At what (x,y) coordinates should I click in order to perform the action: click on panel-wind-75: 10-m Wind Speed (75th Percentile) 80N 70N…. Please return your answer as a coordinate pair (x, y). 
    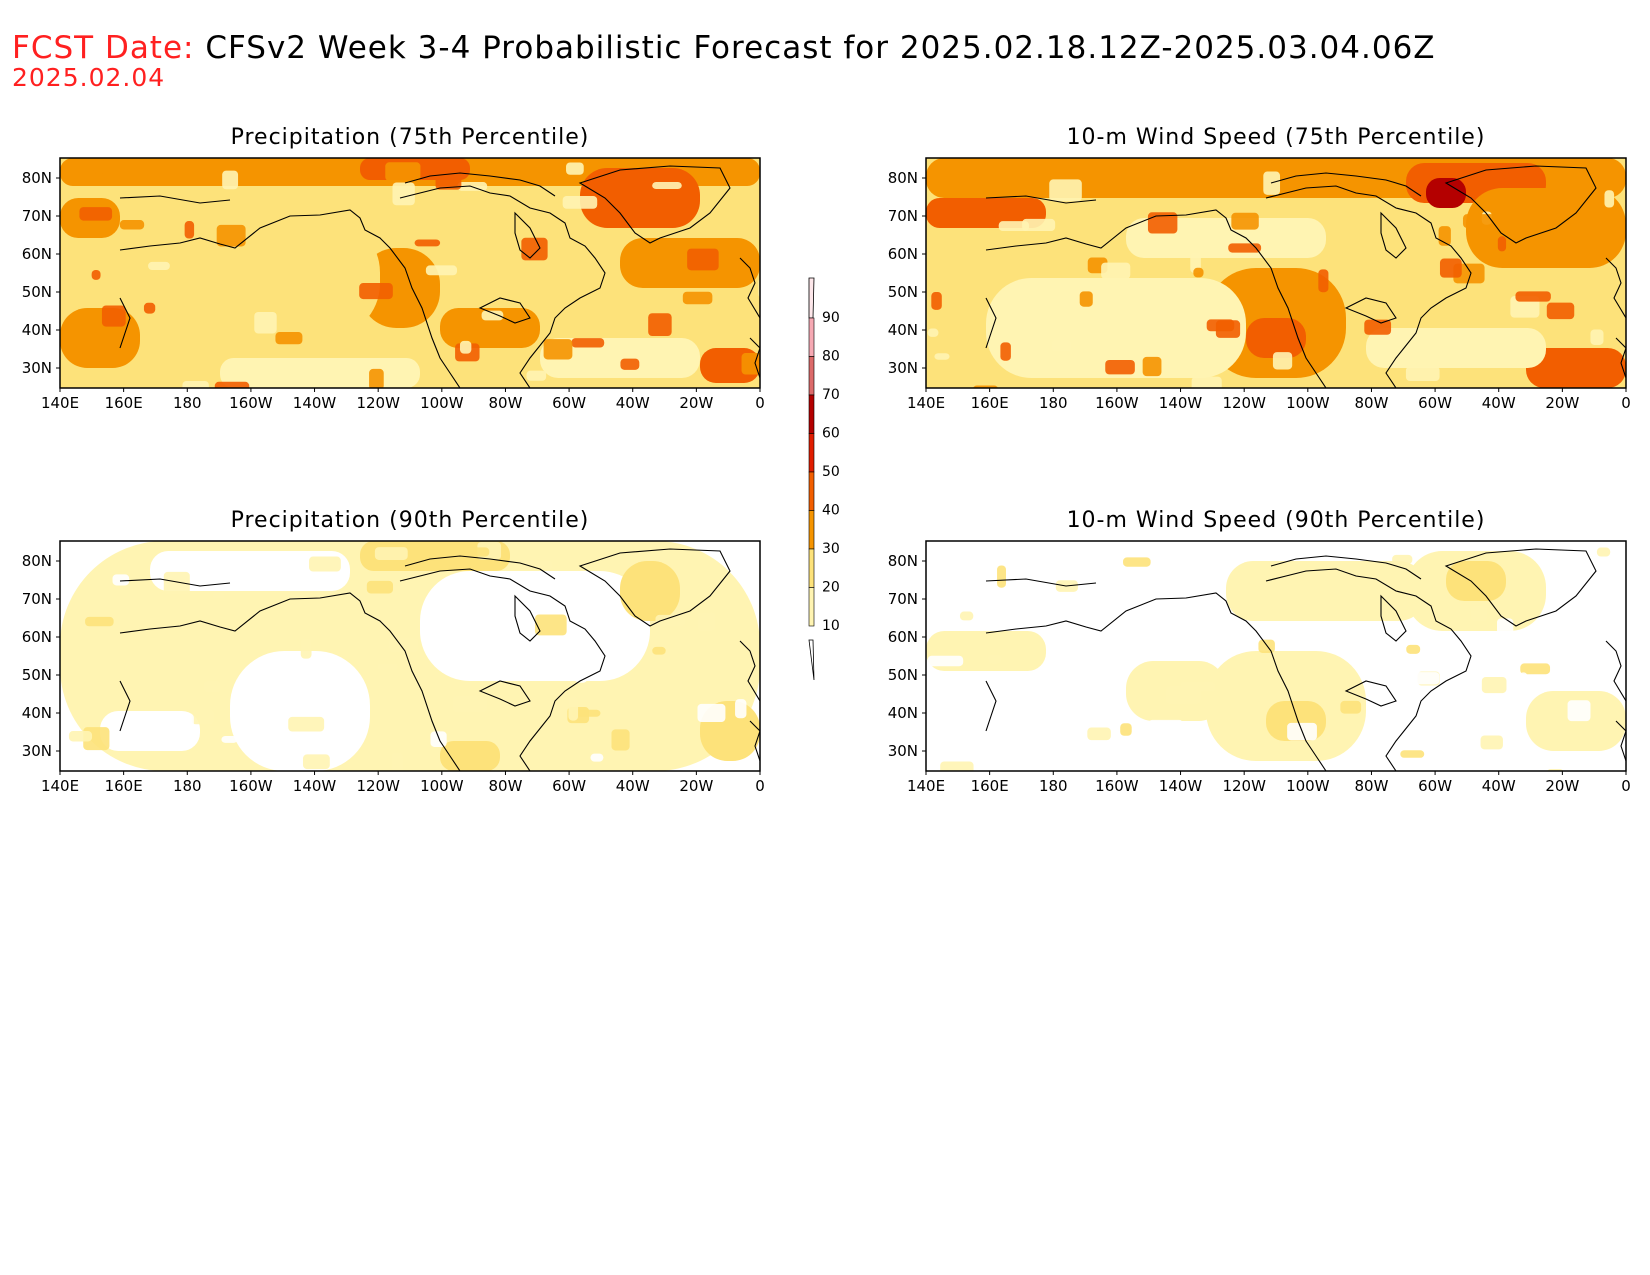
    Looking at the image, I should click on (1248, 268).